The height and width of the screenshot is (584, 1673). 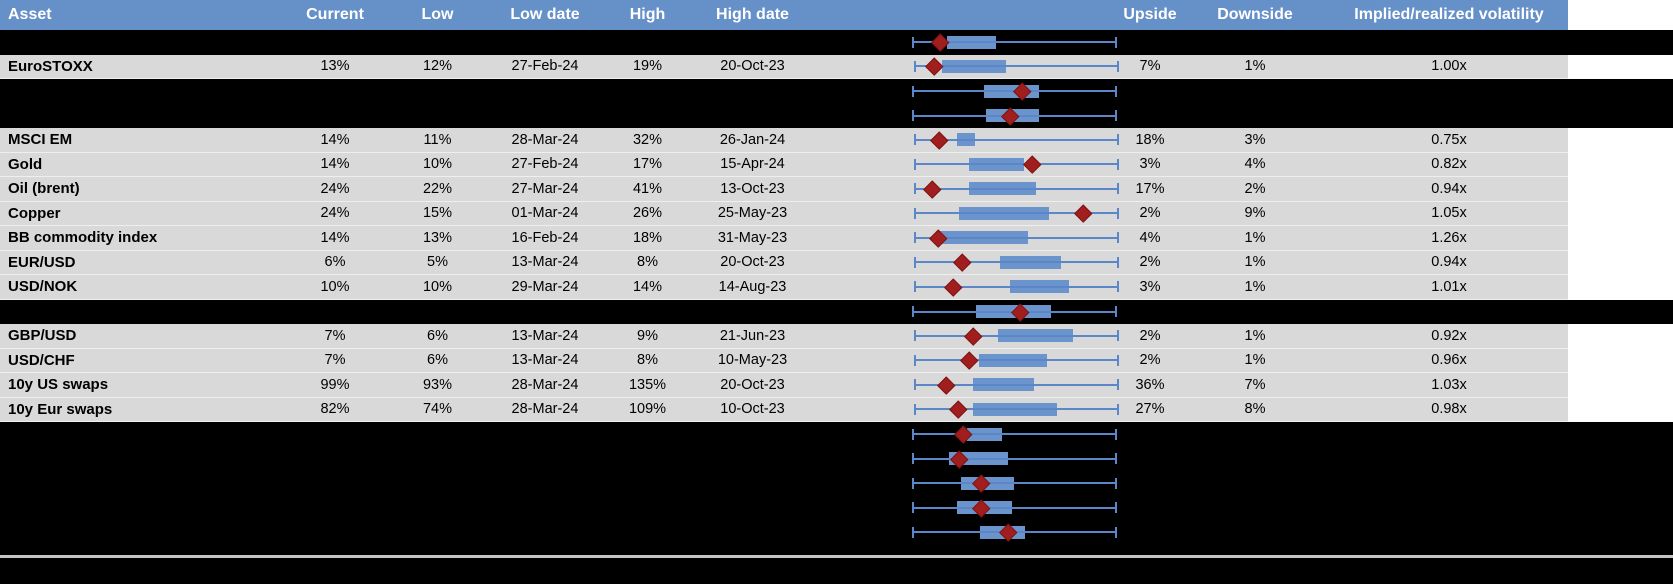 I want to click on header-right-filler, so click(x=1620, y=15).